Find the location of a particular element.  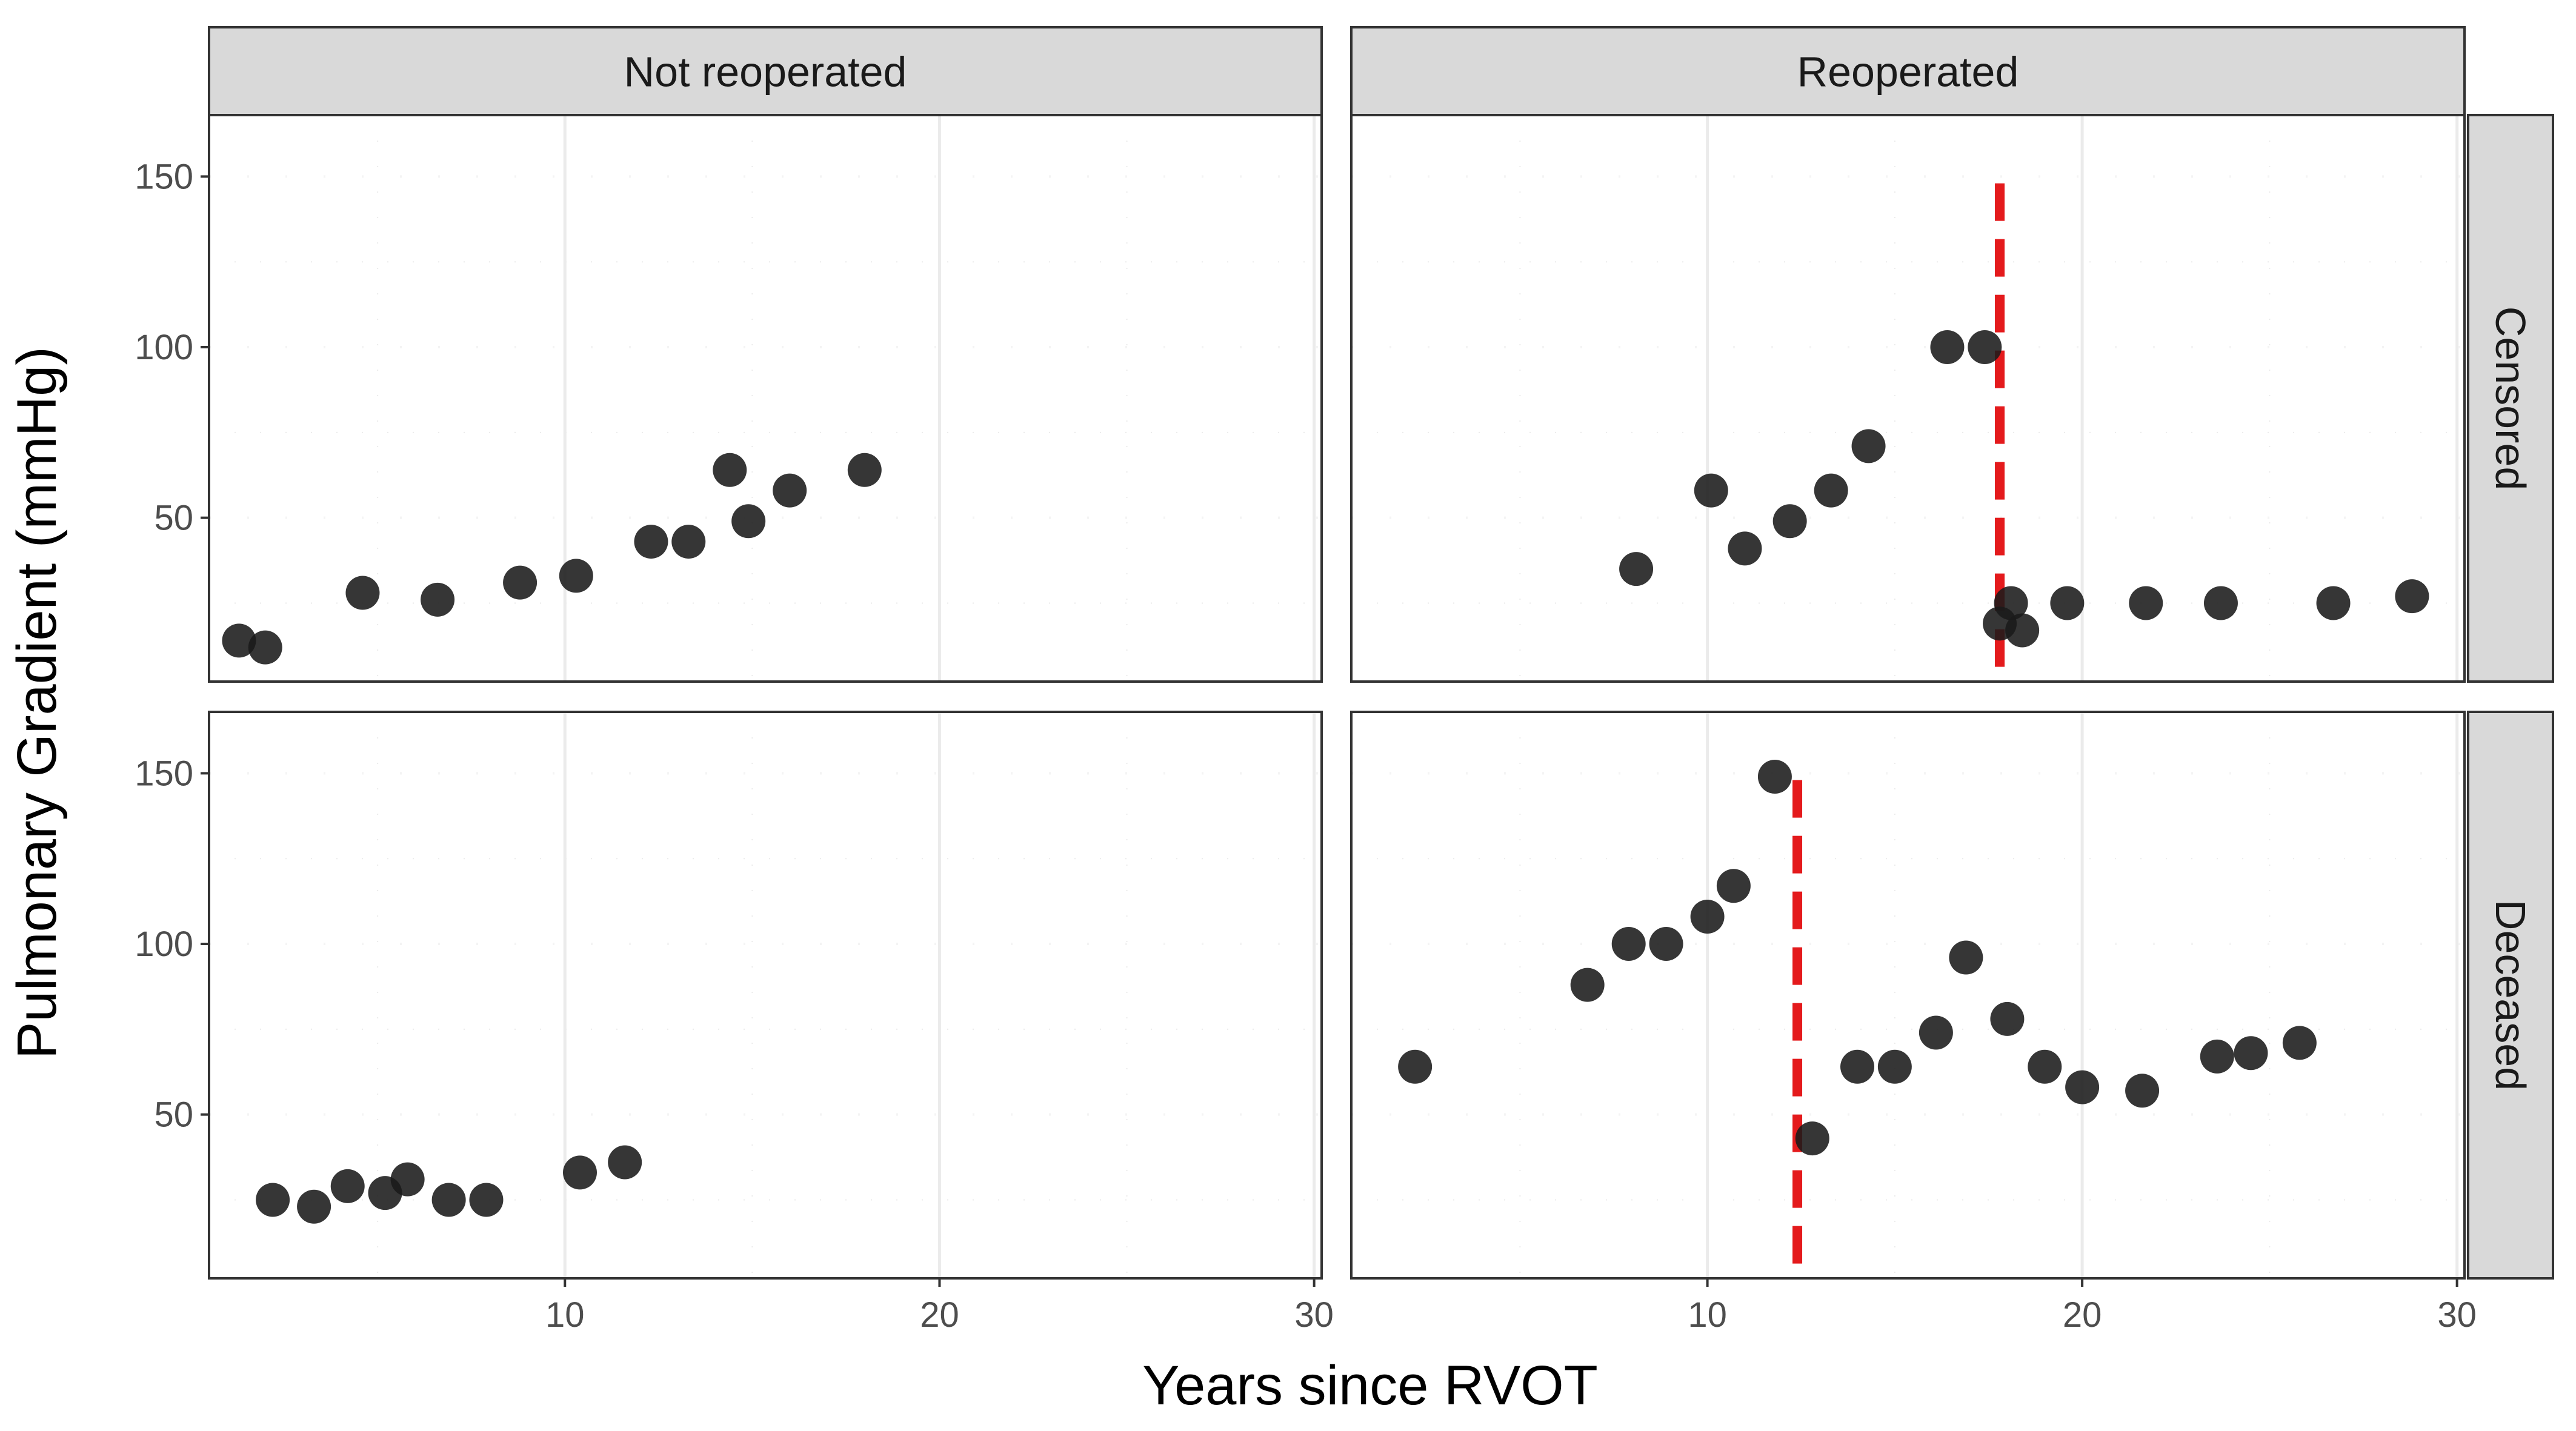

y-axis-title: Pulmonary Gradient (mmHg) is located at coordinates (37, 703).